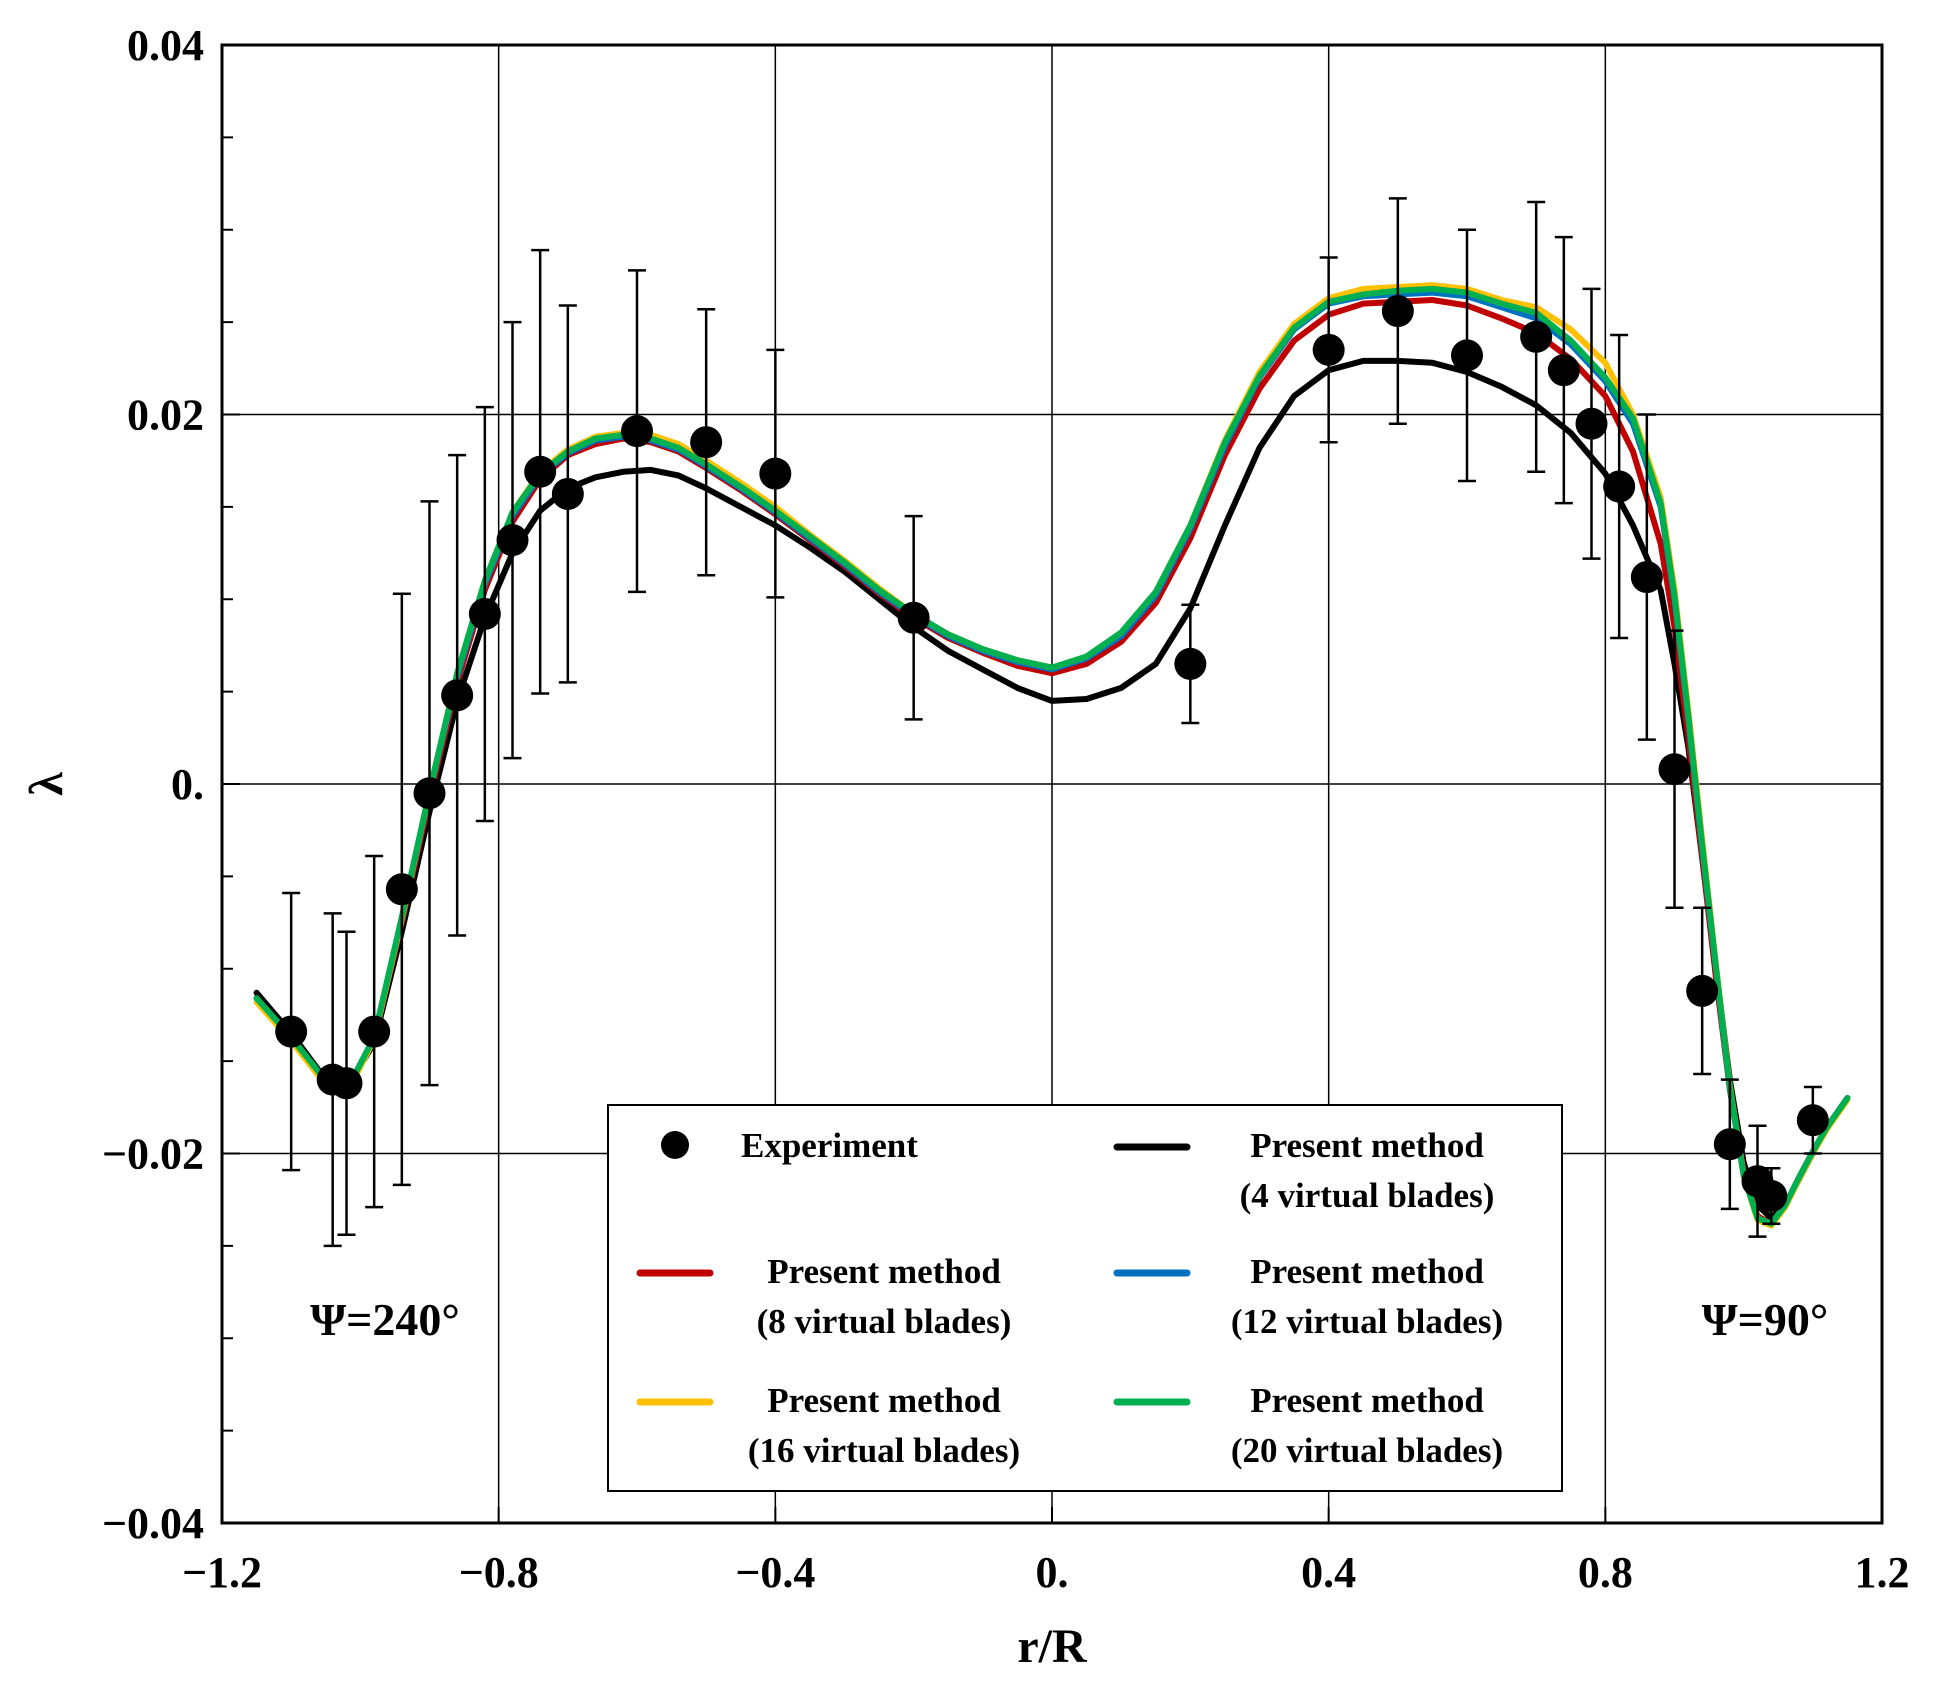 This screenshot has width=1934, height=1695. Describe the element at coordinates (1765, 1319) in the screenshot. I see `annotation-psi-90: Ψ=90°` at that location.